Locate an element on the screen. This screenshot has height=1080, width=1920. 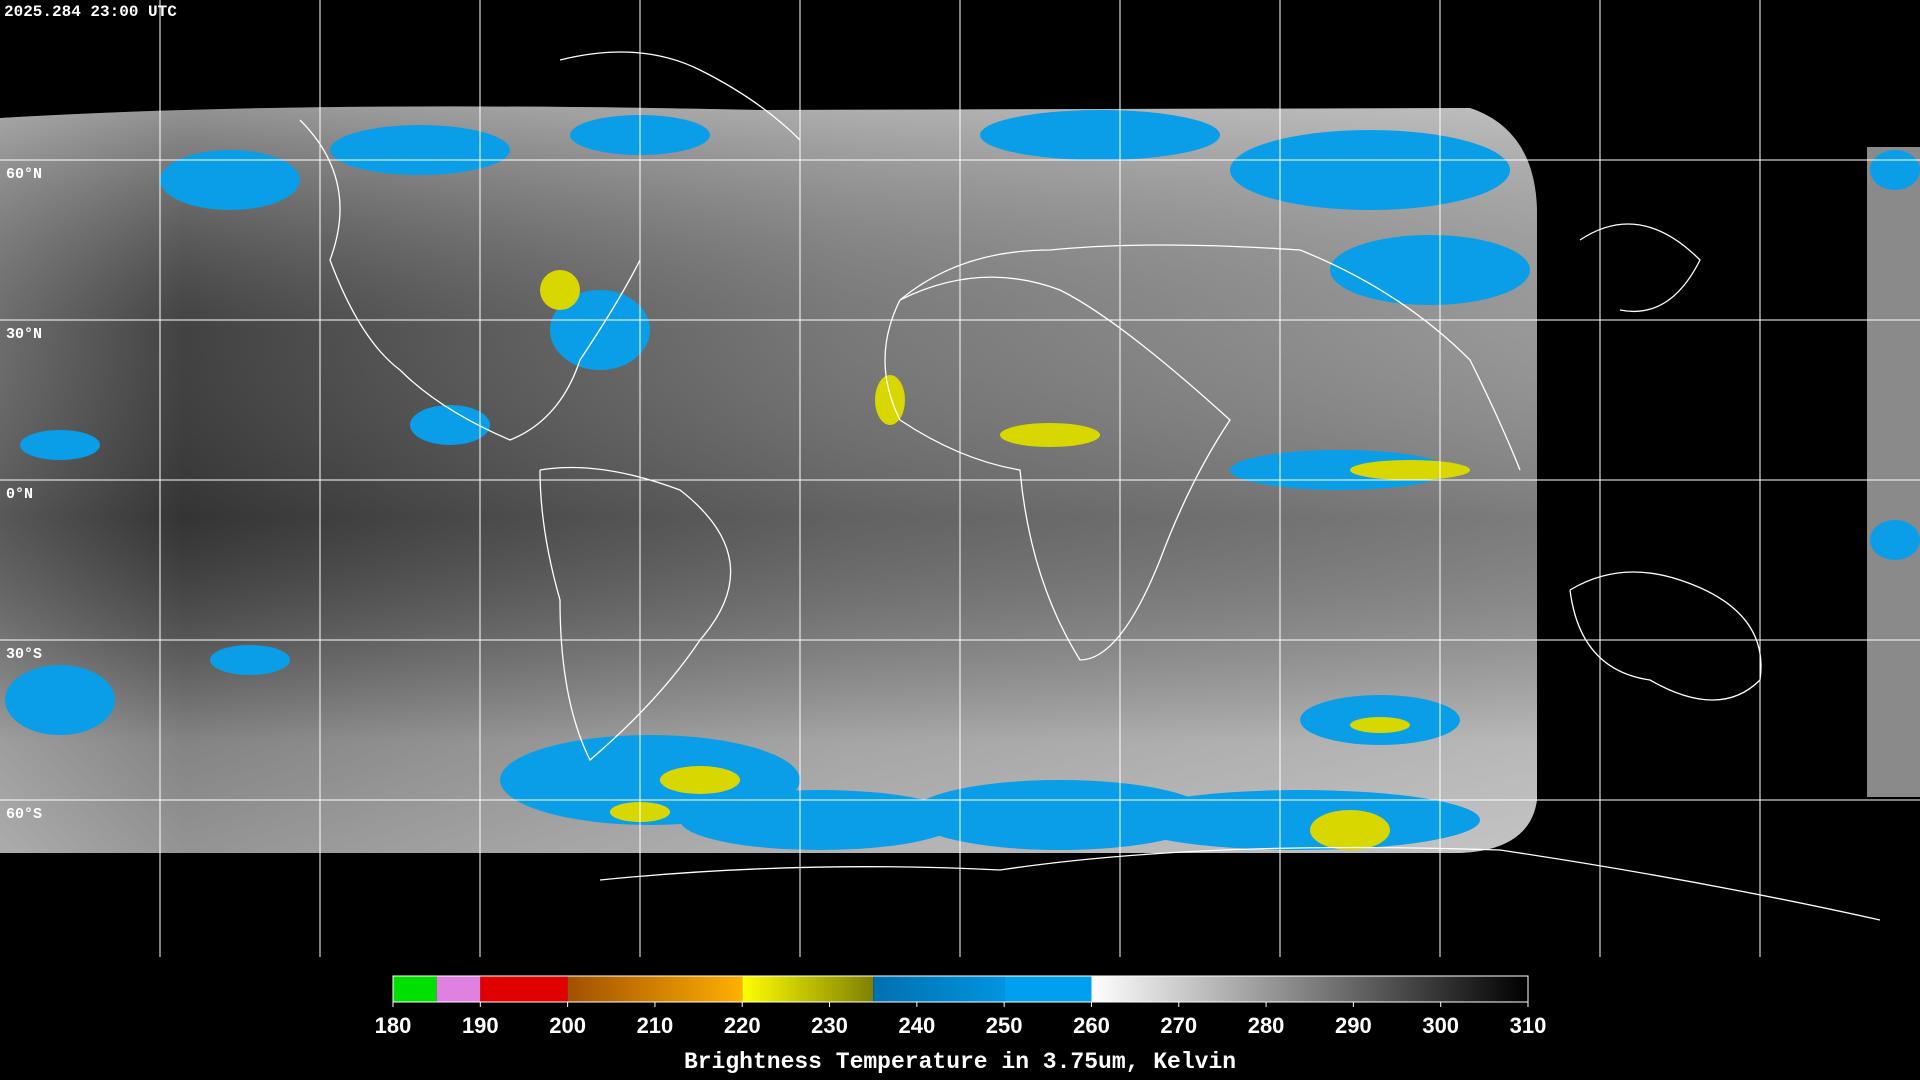
latitude-label: 60°S is located at coordinates (24, 814).